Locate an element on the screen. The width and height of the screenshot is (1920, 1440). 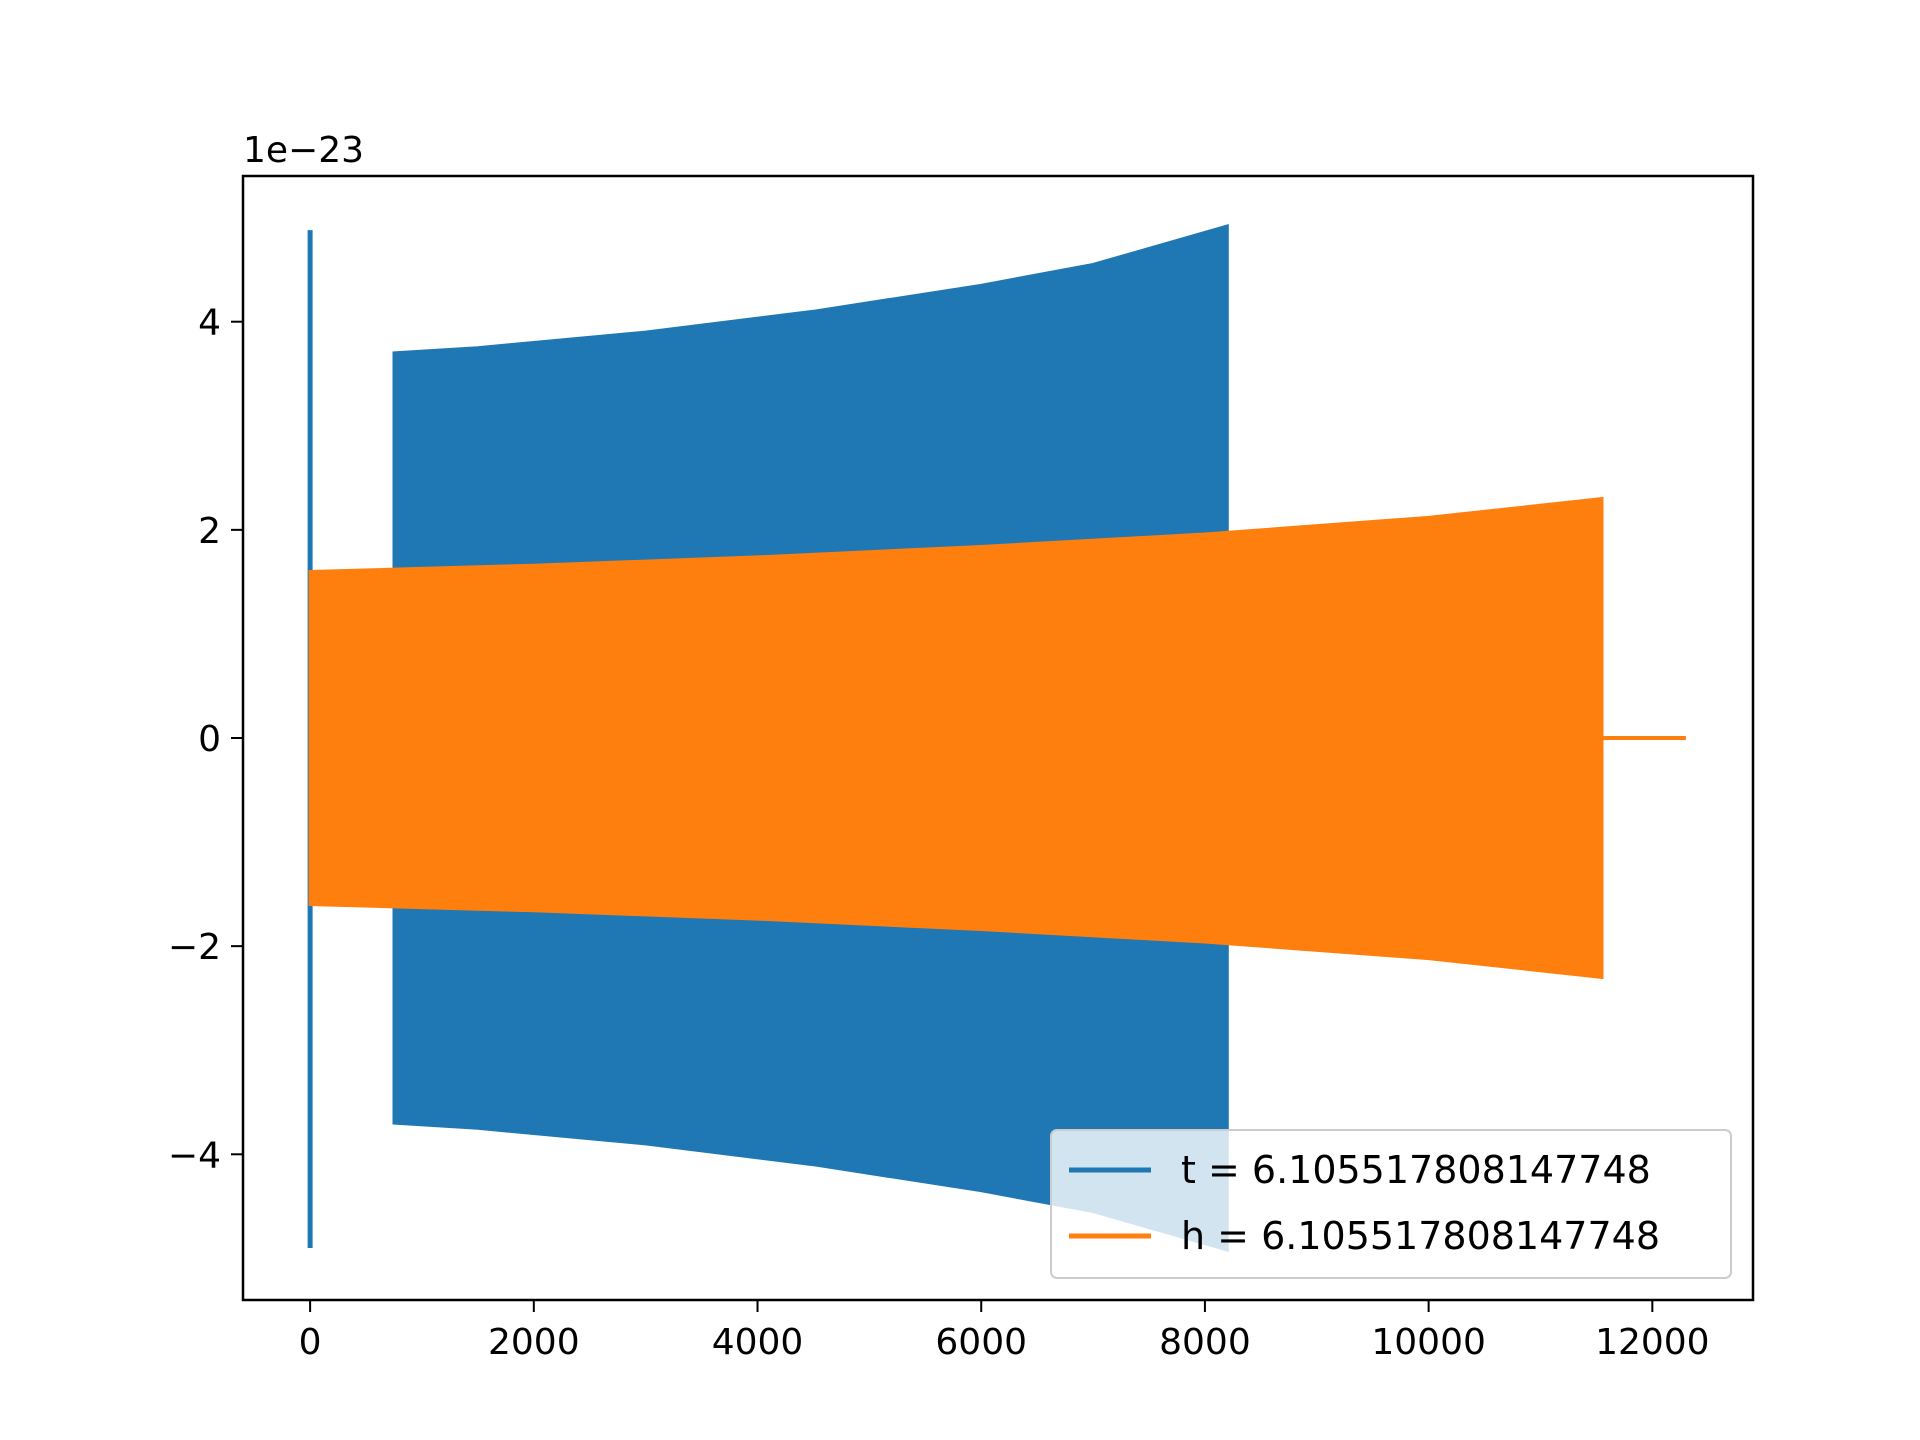
y-axis: −4 −2 0 2 4 is located at coordinates (205, 739).